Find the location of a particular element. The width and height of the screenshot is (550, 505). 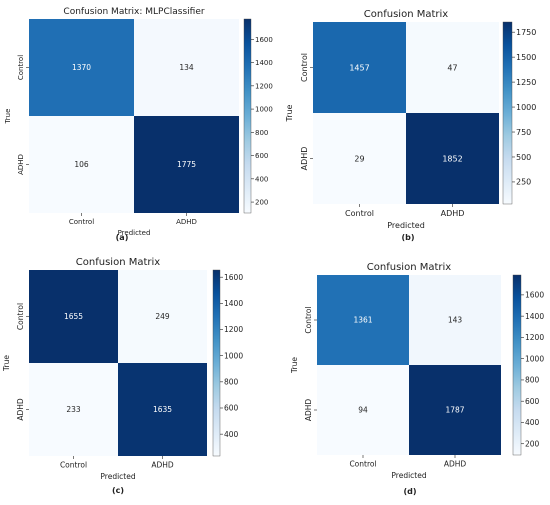

cell-value-label: 134 is located at coordinates (186, 67).